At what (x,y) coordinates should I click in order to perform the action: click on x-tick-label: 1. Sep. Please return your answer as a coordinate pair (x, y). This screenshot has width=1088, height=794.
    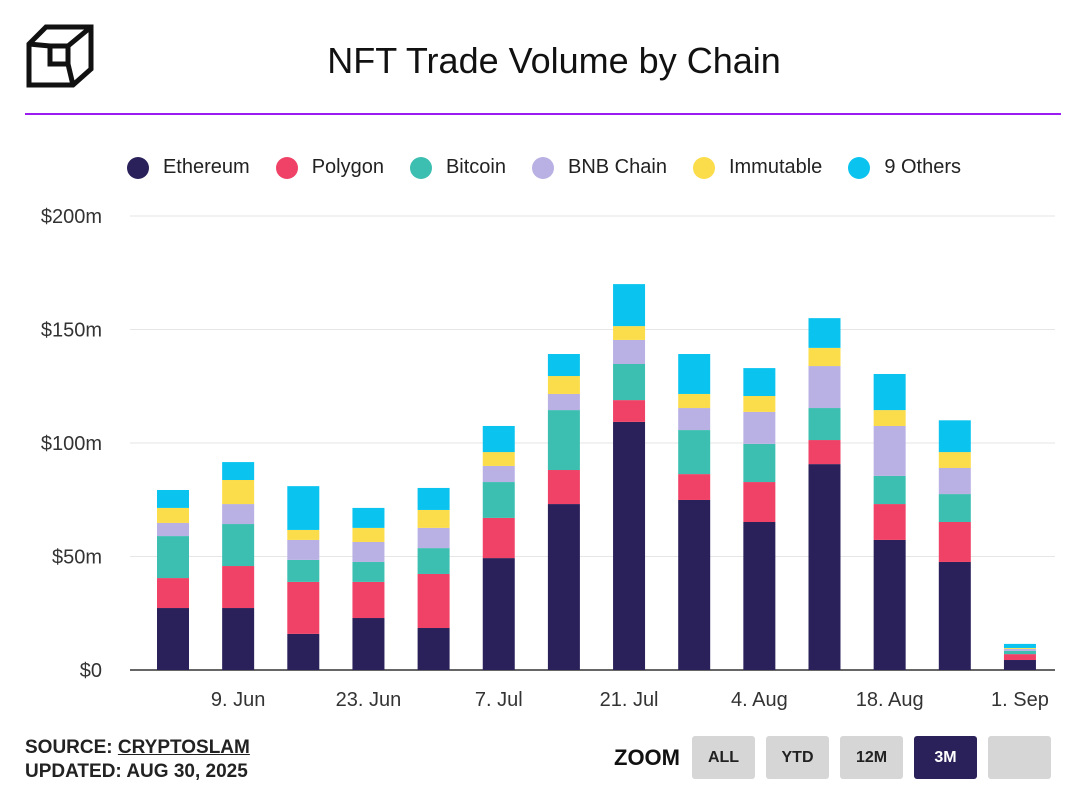
    Looking at the image, I should click on (1020, 700).